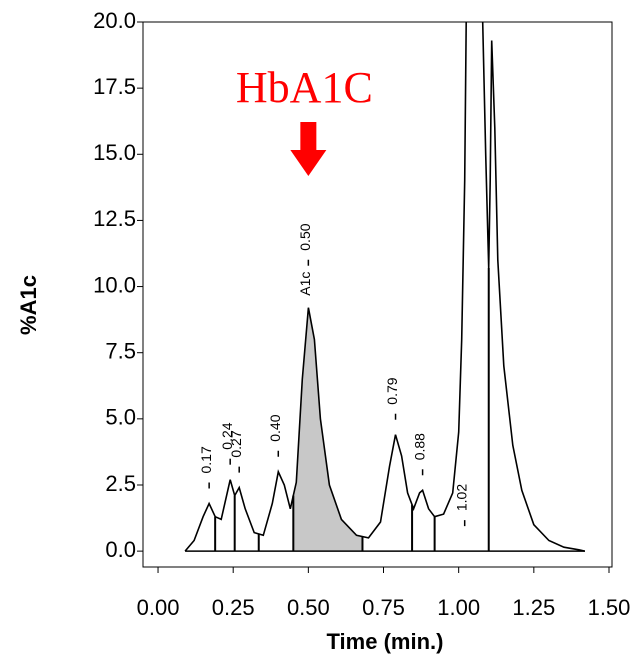  I want to click on x-tick-label: 1.25, so click(533, 607).